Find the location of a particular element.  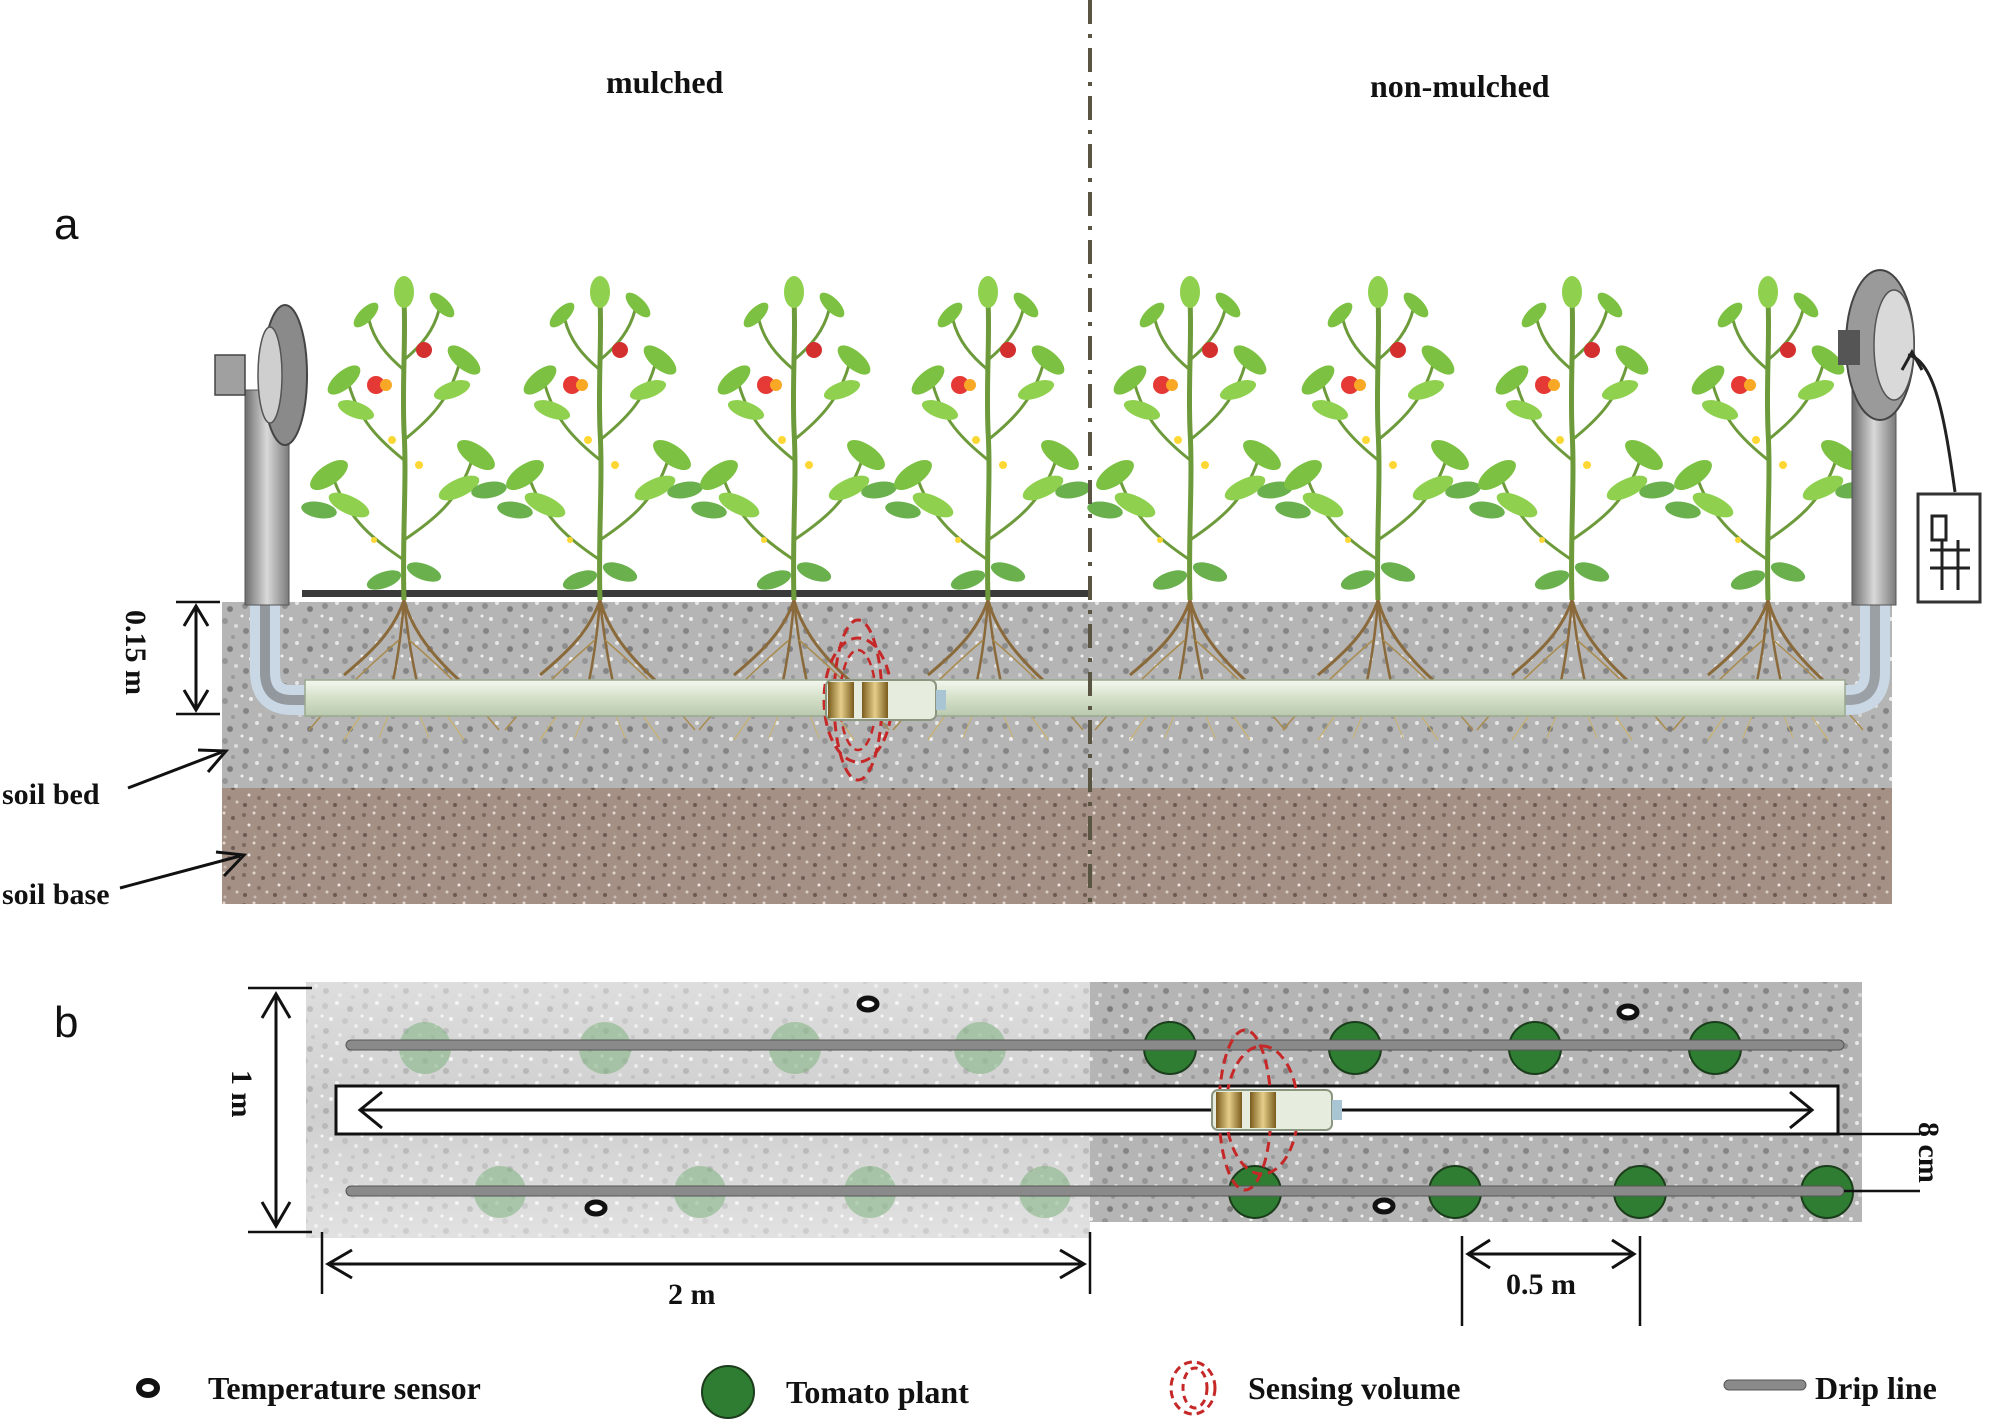

legend-temperature-sensor-label: Temperature sensor is located at coordinates (344, 1388).